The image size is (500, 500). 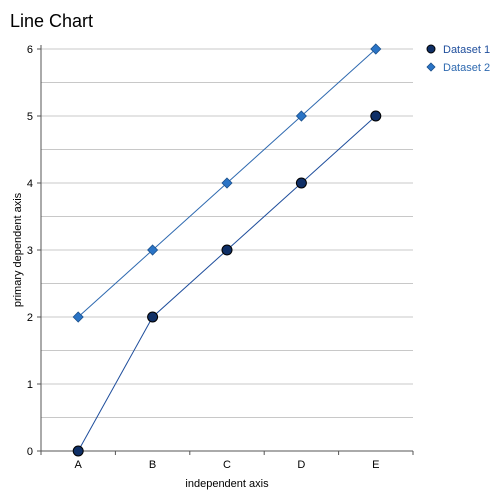 I want to click on y-tick-label: 0, so click(x=30, y=452).